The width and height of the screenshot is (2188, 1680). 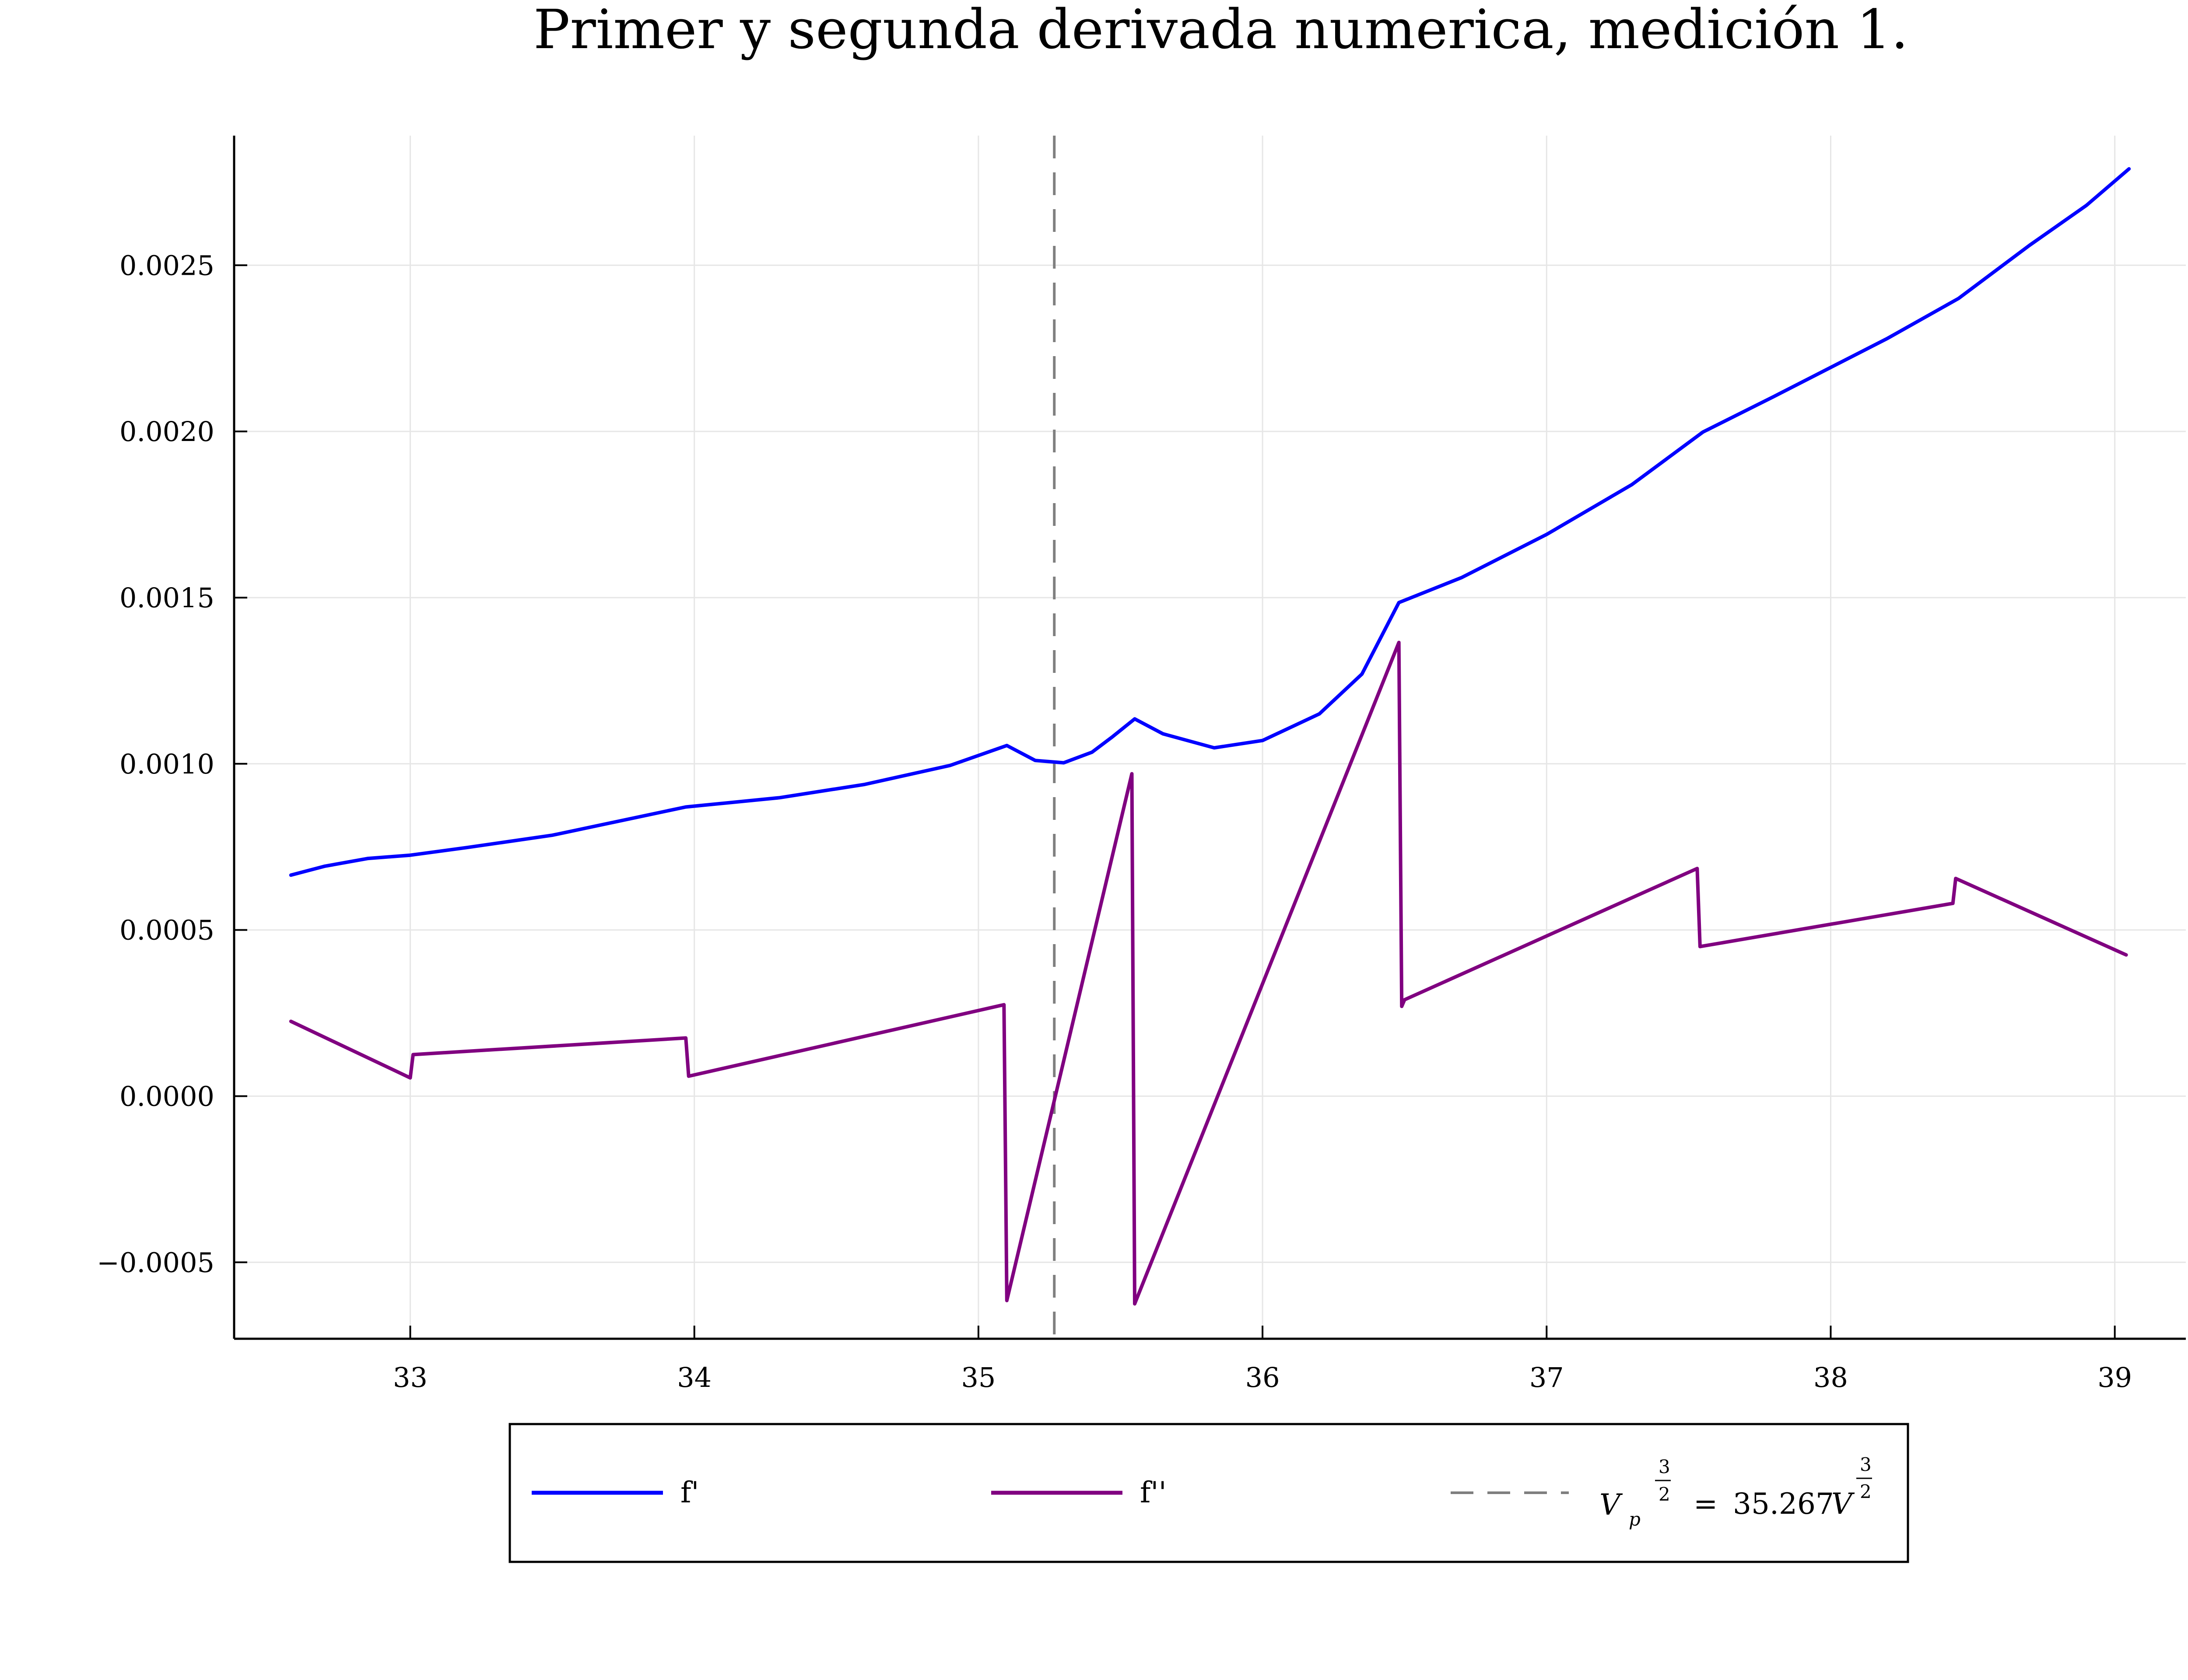 I want to click on x-tick-label: 35, so click(x=978, y=1377).